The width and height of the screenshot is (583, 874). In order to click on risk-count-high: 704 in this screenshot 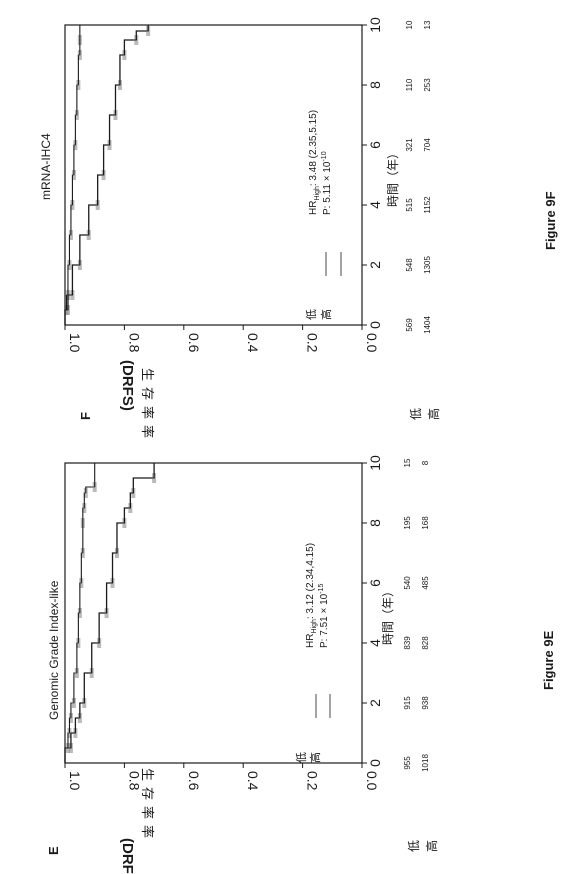, I will do `click(427, 145)`.